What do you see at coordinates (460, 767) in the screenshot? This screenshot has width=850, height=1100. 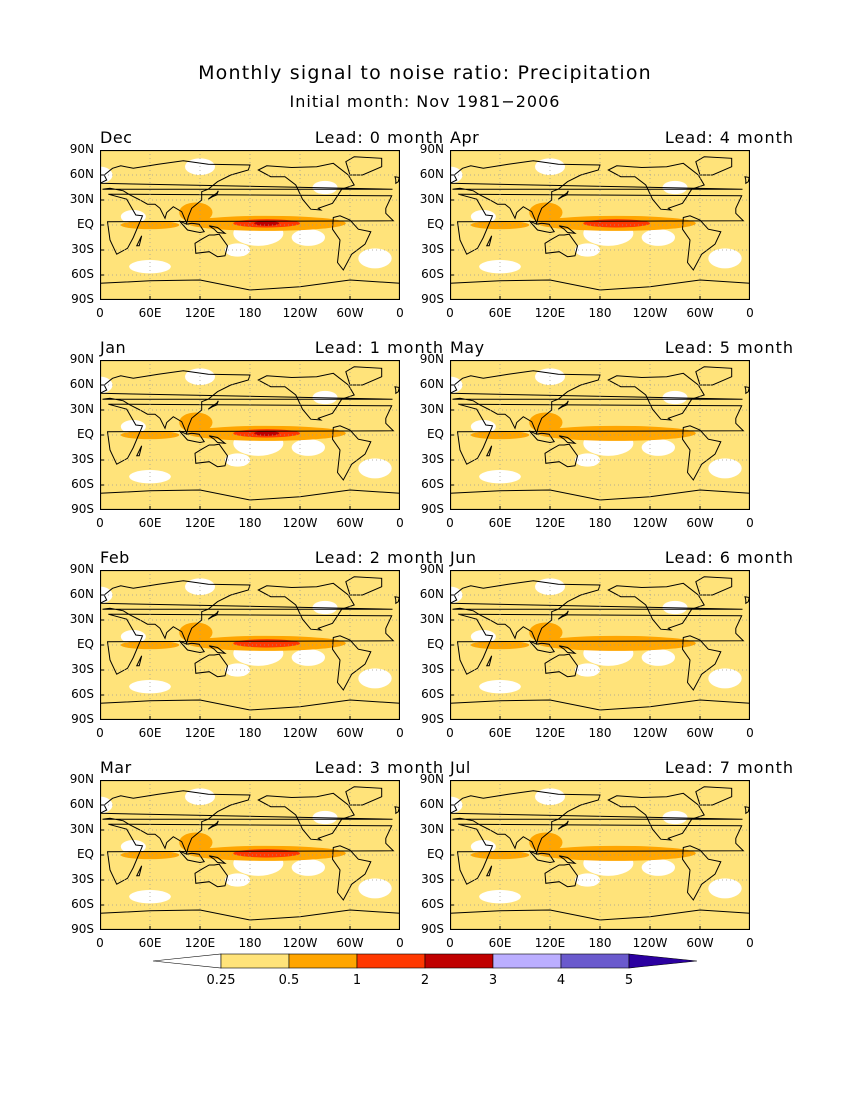 I see `panel-month: Jul` at bounding box center [460, 767].